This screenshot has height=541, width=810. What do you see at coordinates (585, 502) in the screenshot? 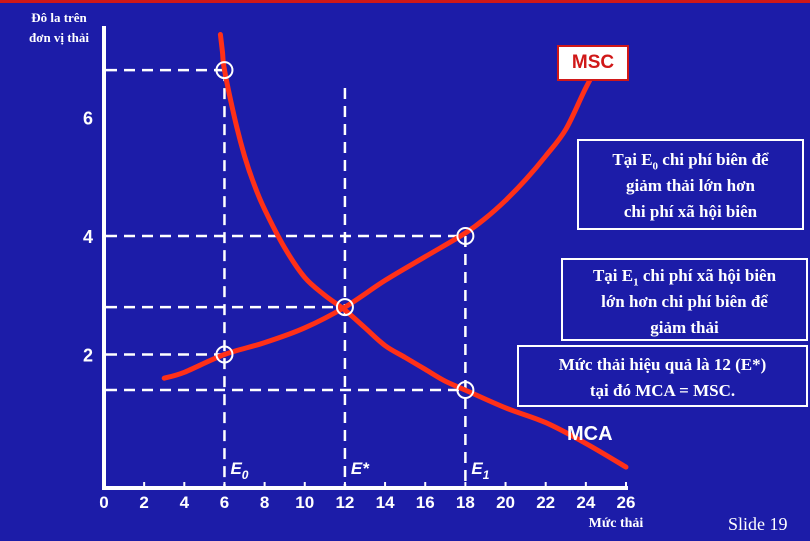
I see `x-tick-label-24: 24` at bounding box center [585, 502].